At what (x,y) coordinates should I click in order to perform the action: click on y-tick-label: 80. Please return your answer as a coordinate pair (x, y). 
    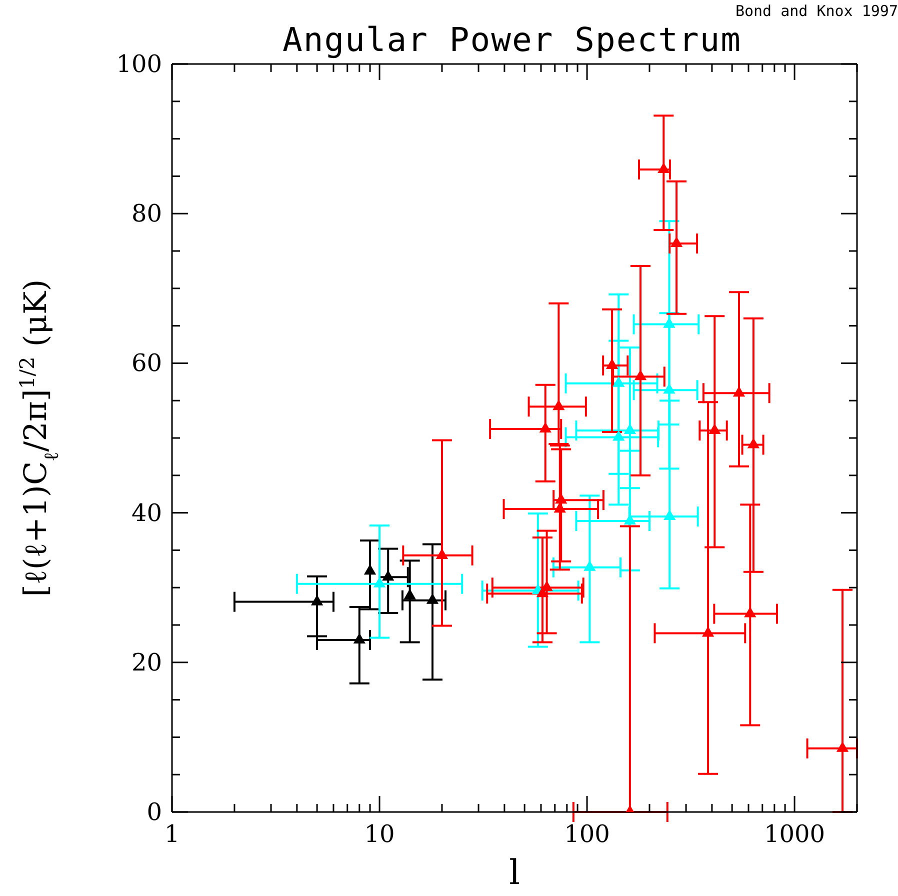
    Looking at the image, I should click on (146, 214).